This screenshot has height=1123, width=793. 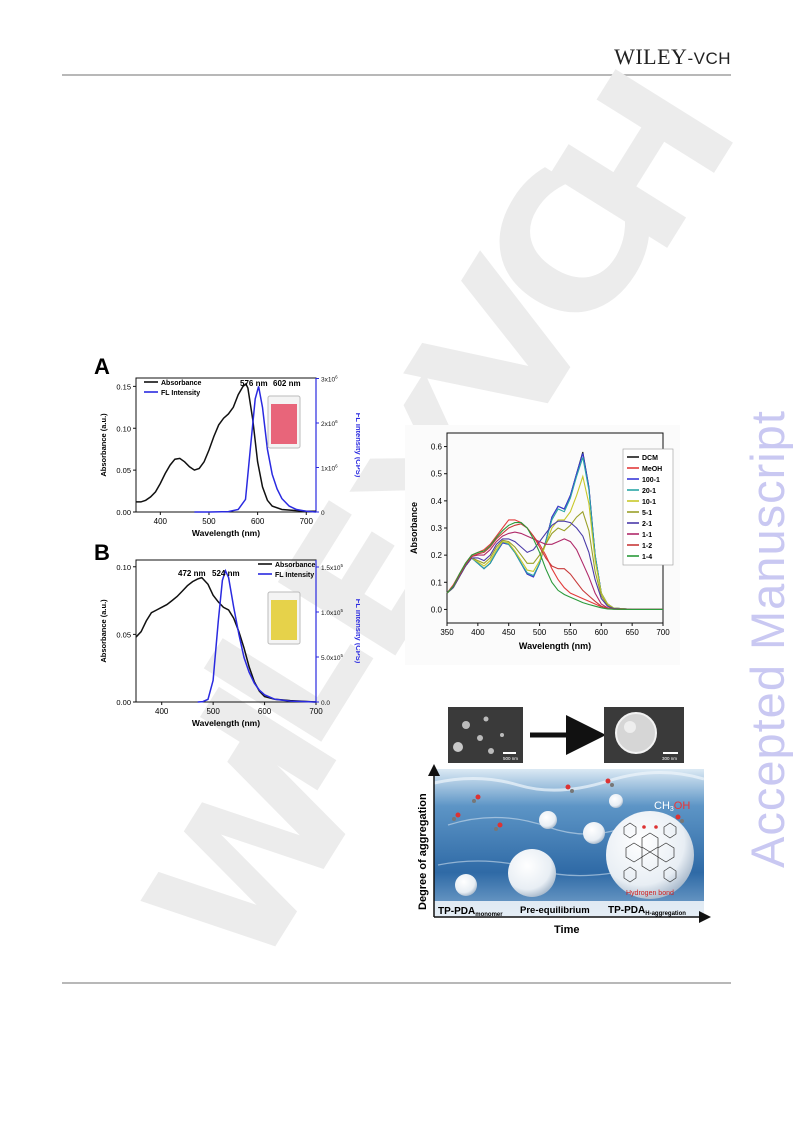 I want to click on legend-entry: DCM, so click(x=650, y=458).